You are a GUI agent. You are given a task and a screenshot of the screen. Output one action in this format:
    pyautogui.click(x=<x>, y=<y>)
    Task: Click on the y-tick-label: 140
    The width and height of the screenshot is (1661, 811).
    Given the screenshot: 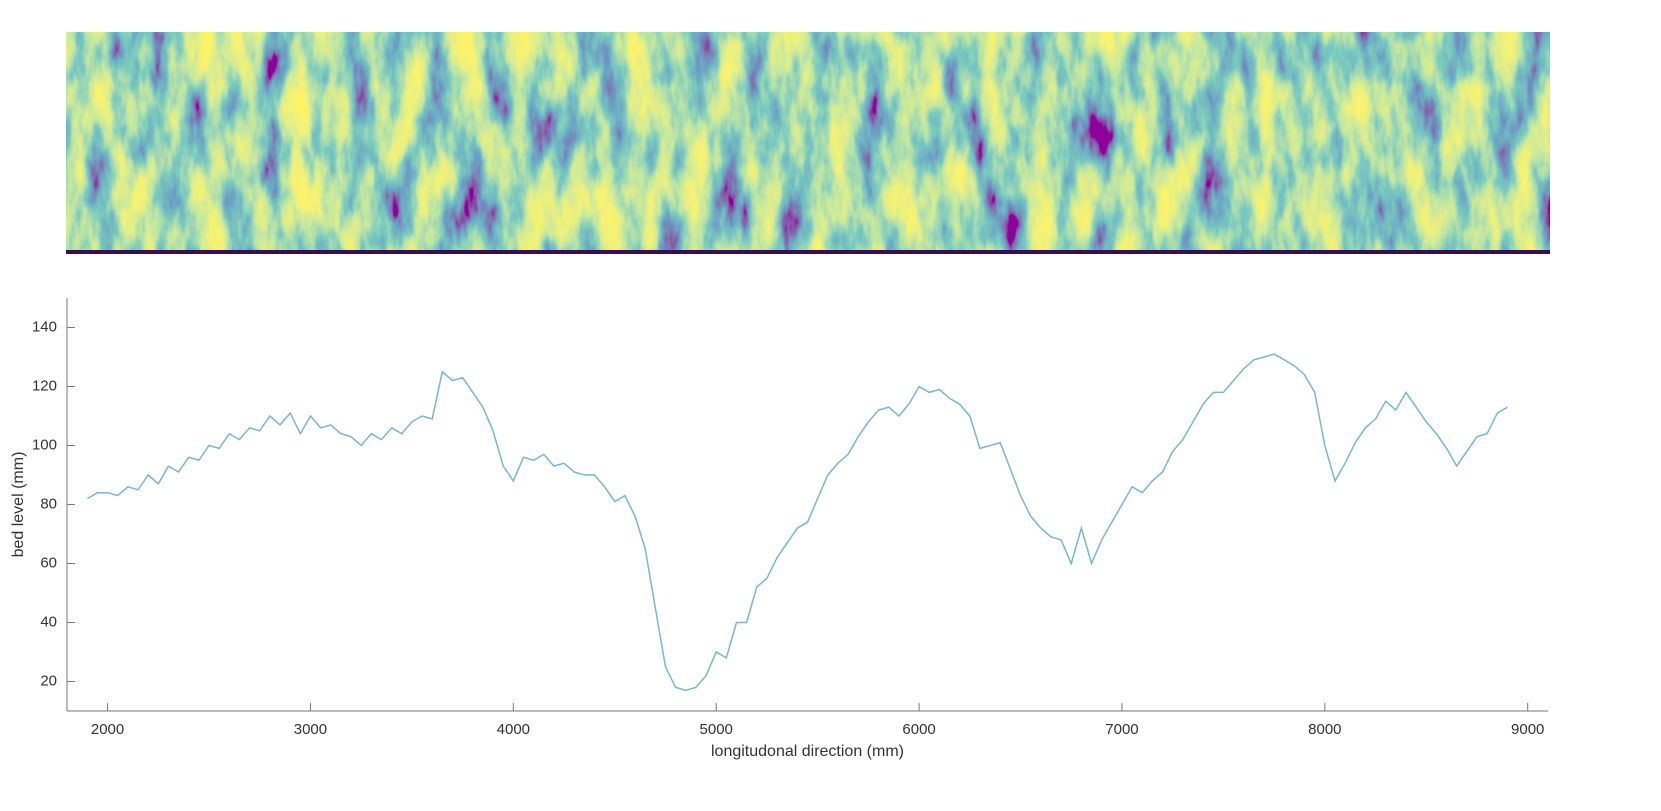 What is the action you would take?
    pyautogui.click(x=44, y=326)
    